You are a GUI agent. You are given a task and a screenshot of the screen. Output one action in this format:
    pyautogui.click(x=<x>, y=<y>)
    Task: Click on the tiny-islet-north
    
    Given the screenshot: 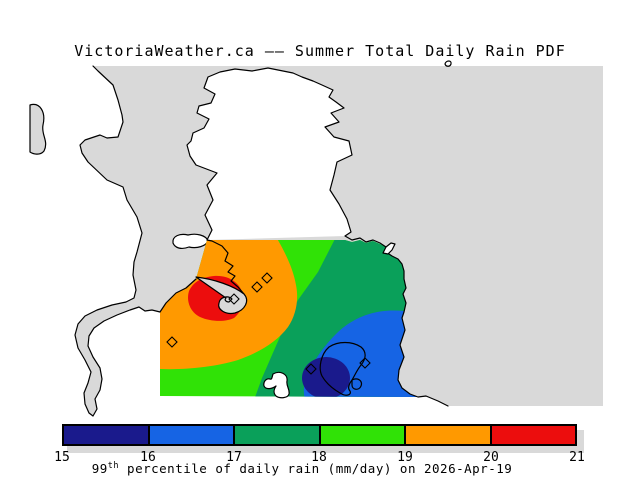 What is the action you would take?
    pyautogui.click(x=448, y=63)
    